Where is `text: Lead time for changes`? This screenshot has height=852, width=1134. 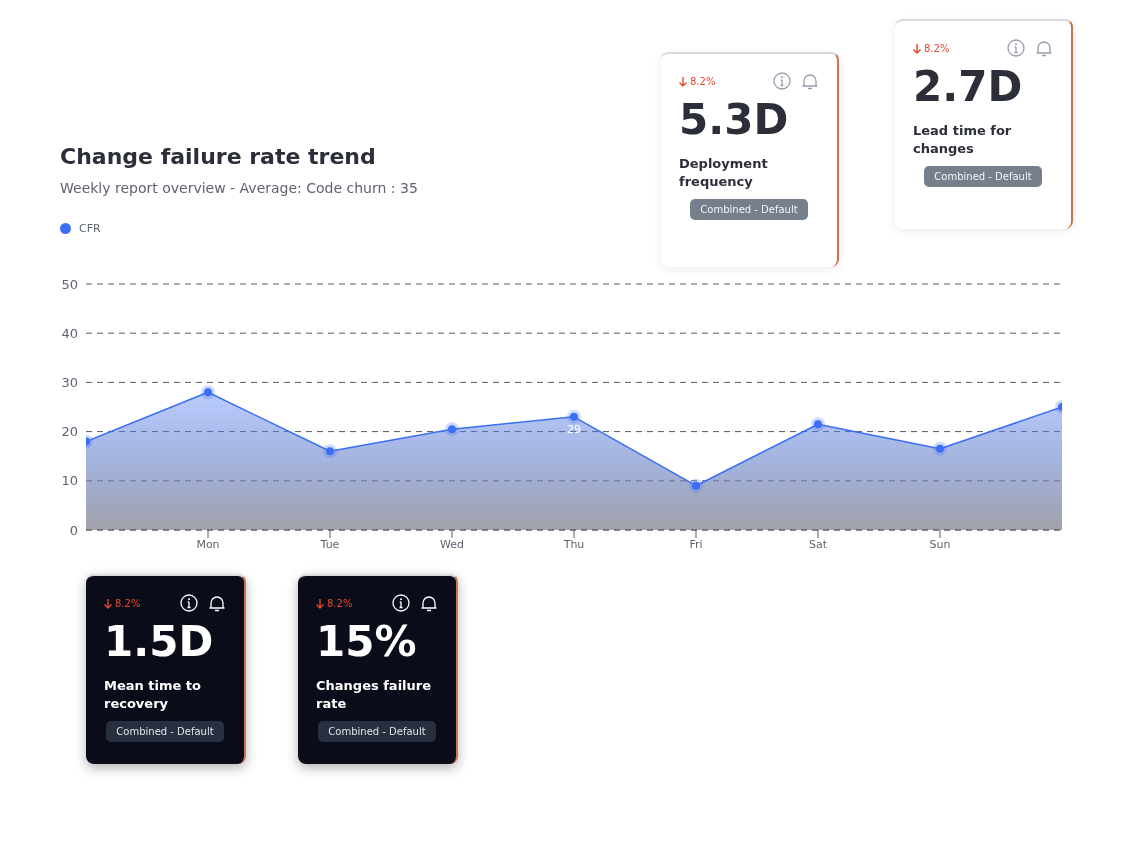 text: Lead time for changes is located at coordinates (963, 140).